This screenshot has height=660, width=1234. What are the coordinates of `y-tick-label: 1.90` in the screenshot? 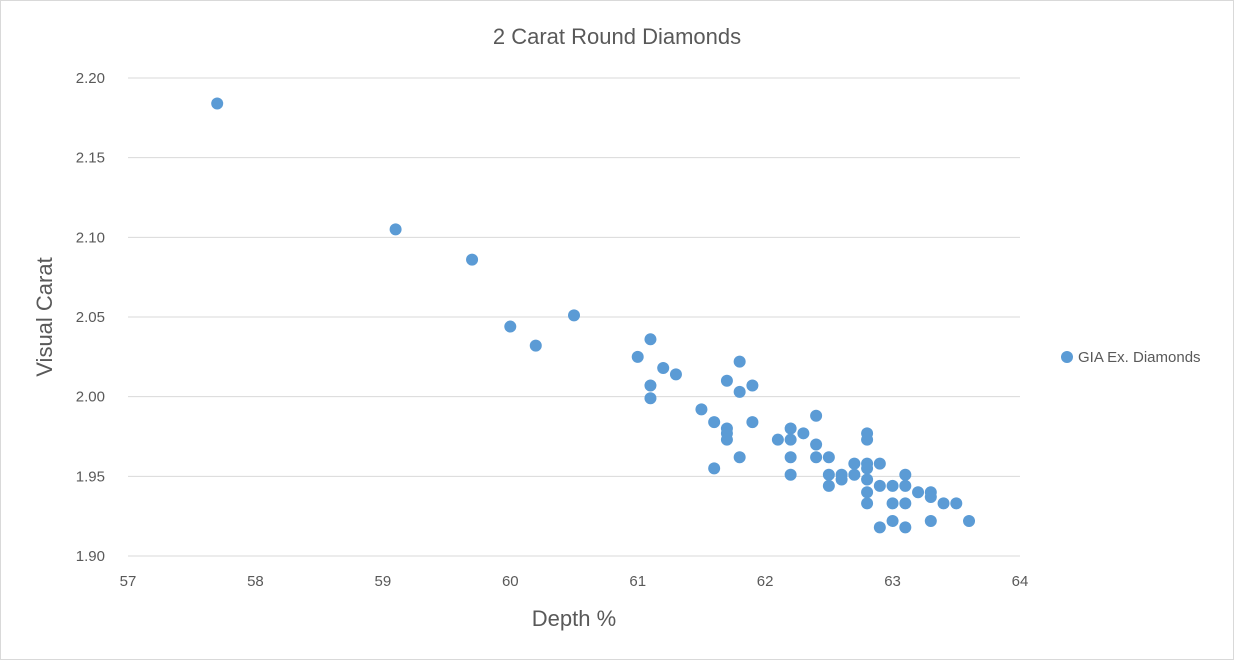 It's located at (90, 556).